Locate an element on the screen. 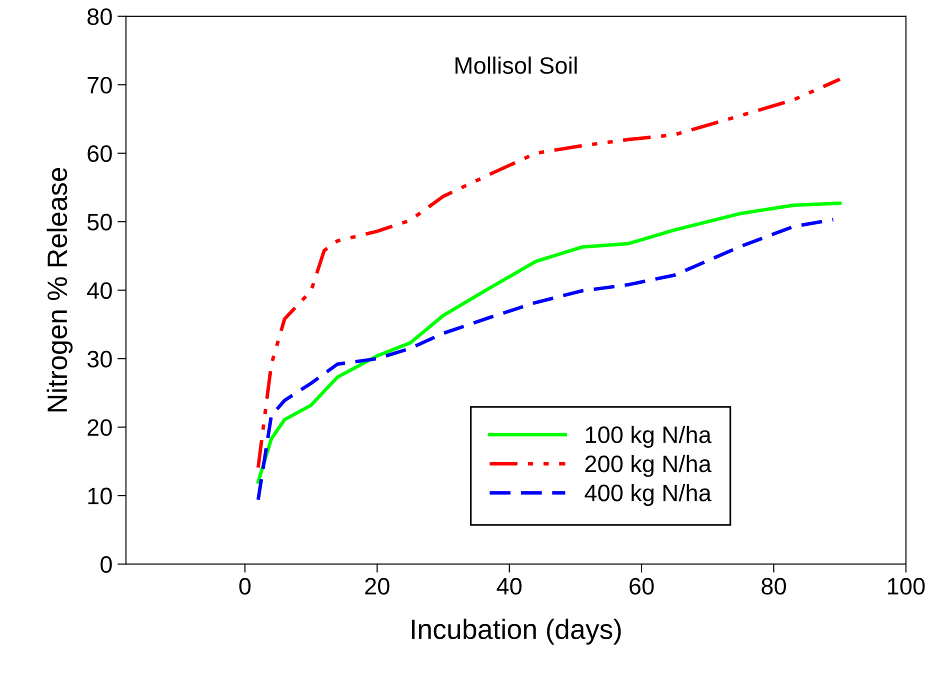 This screenshot has width=933, height=678. legend-label: 200 kg N/ha is located at coordinates (648, 465).